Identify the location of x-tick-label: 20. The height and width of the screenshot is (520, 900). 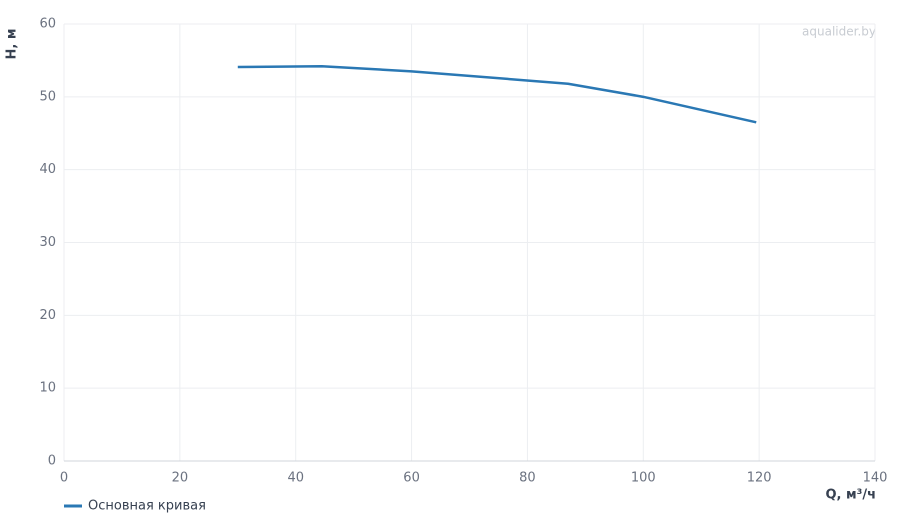
(180, 478).